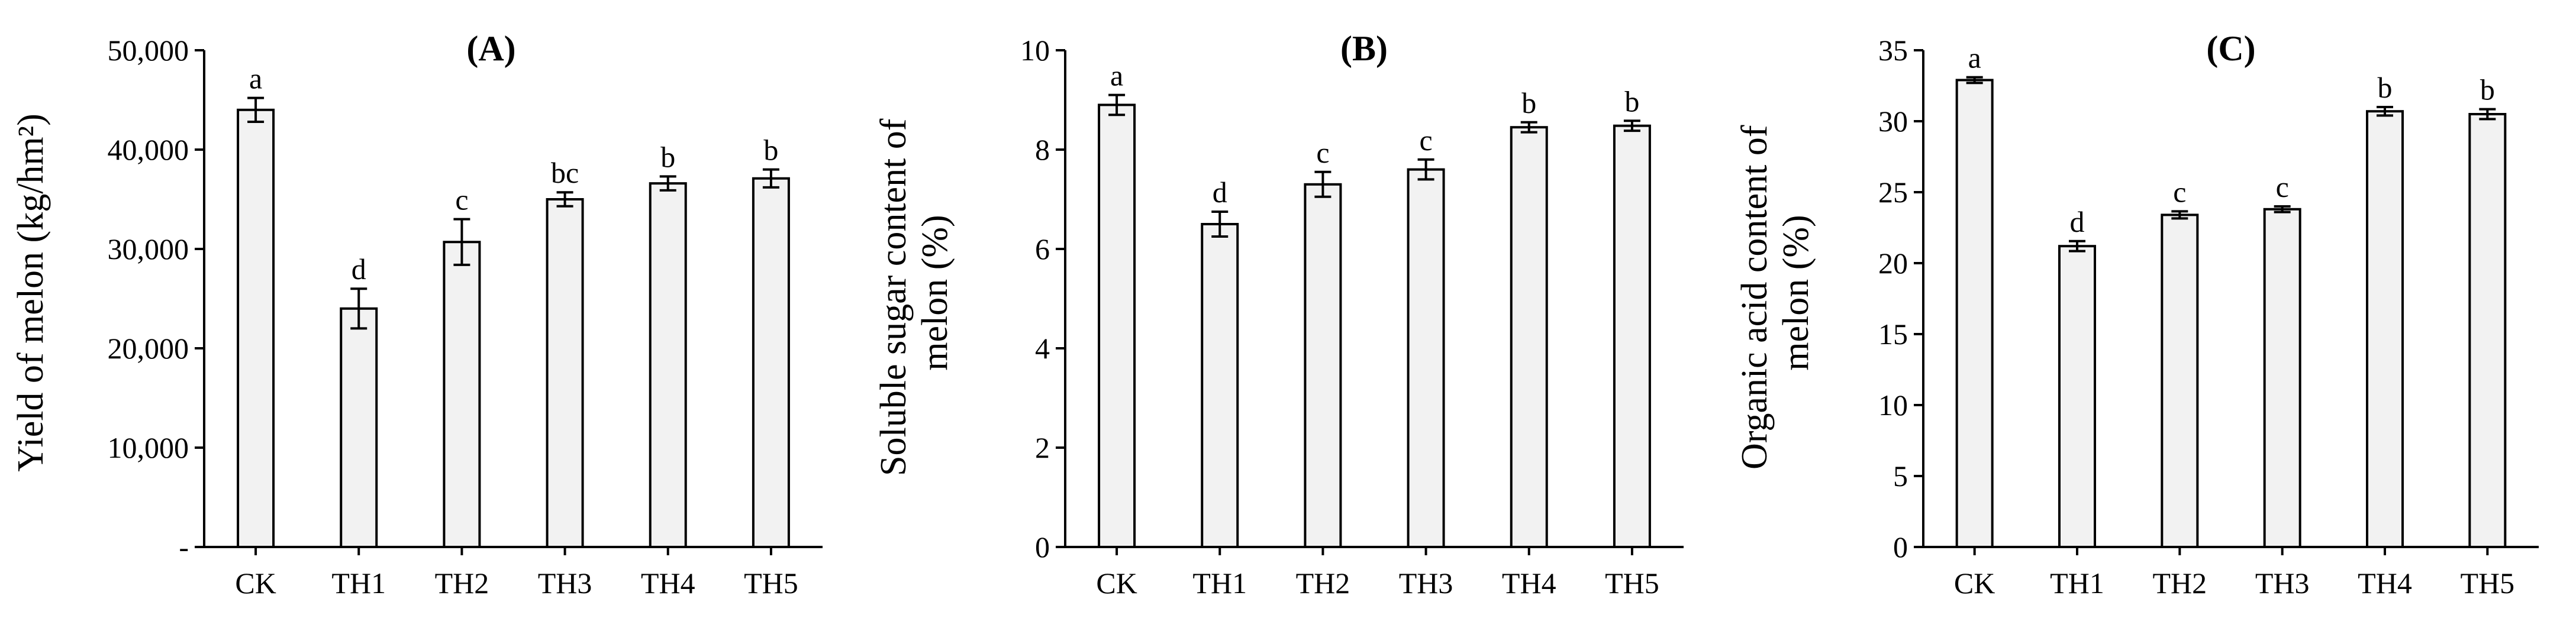  What do you see at coordinates (184, 547) in the screenshot?
I see `panel-a-y-tick-label: -` at bounding box center [184, 547].